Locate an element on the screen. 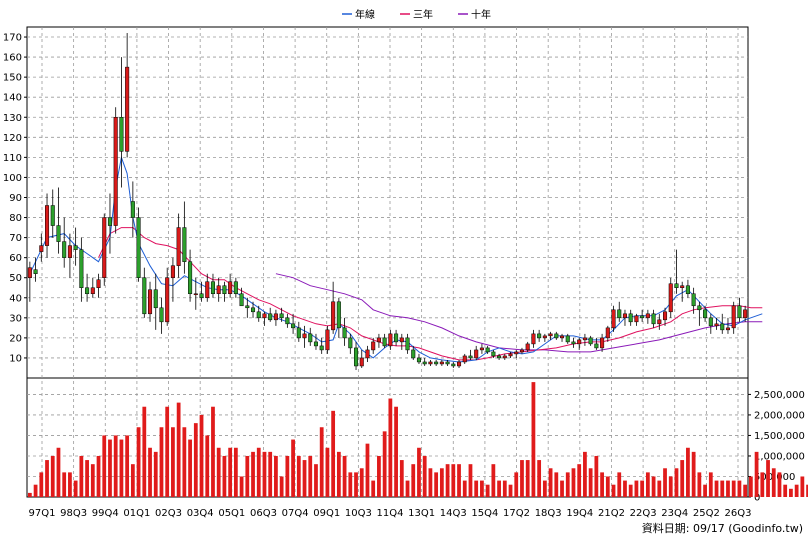 Image resolution: width=808 pixels, height=544 pixels. x-tick-label: 03Q4 is located at coordinates (200, 513).